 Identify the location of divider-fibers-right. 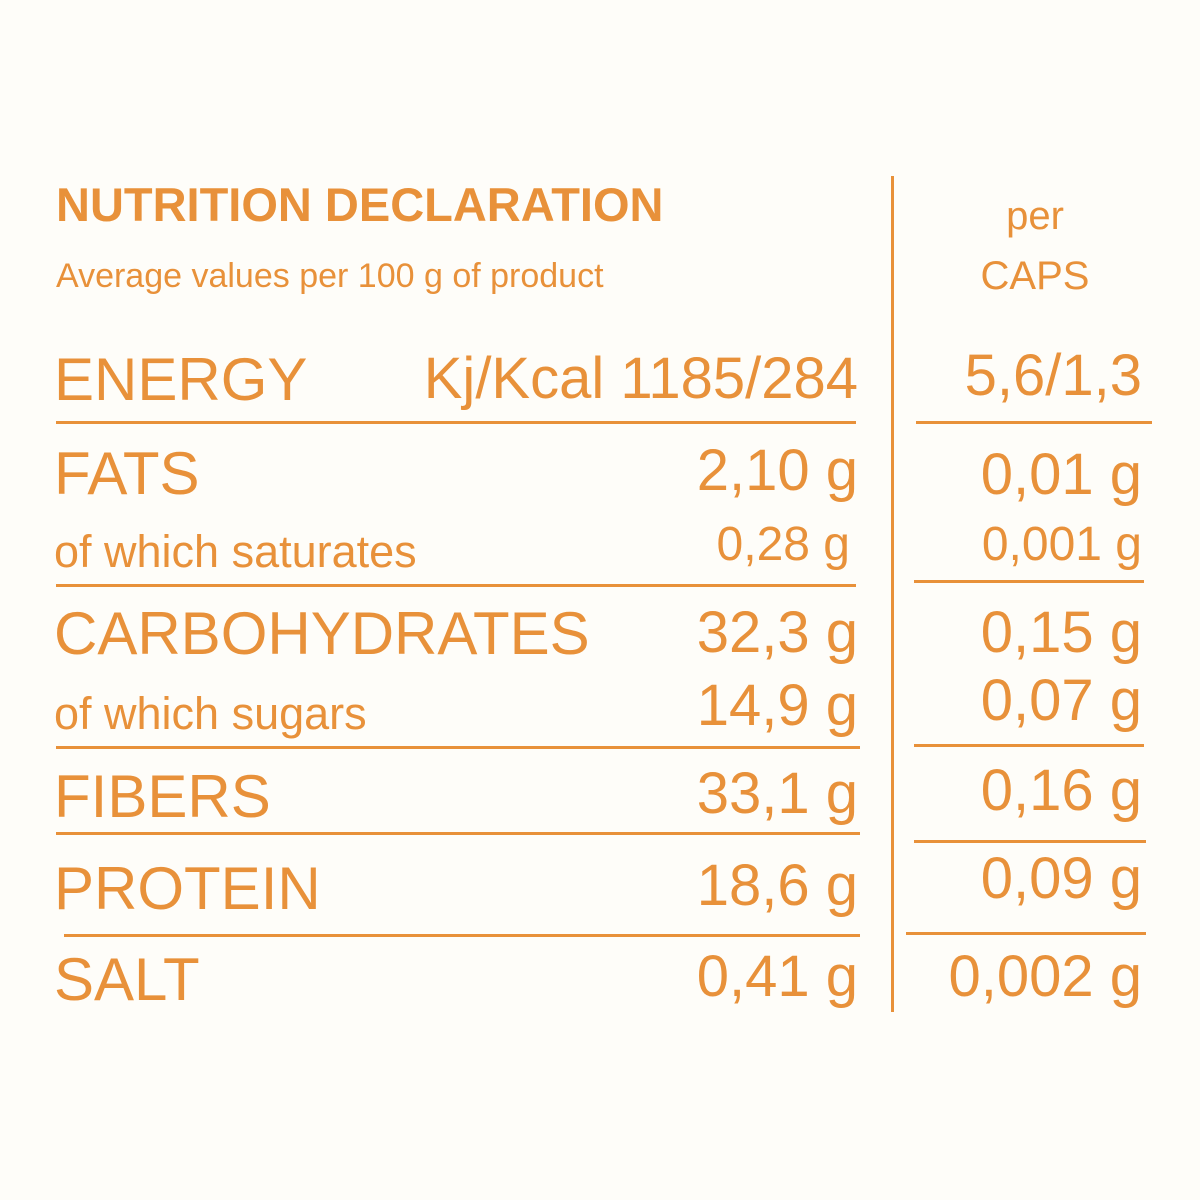
(1030, 841).